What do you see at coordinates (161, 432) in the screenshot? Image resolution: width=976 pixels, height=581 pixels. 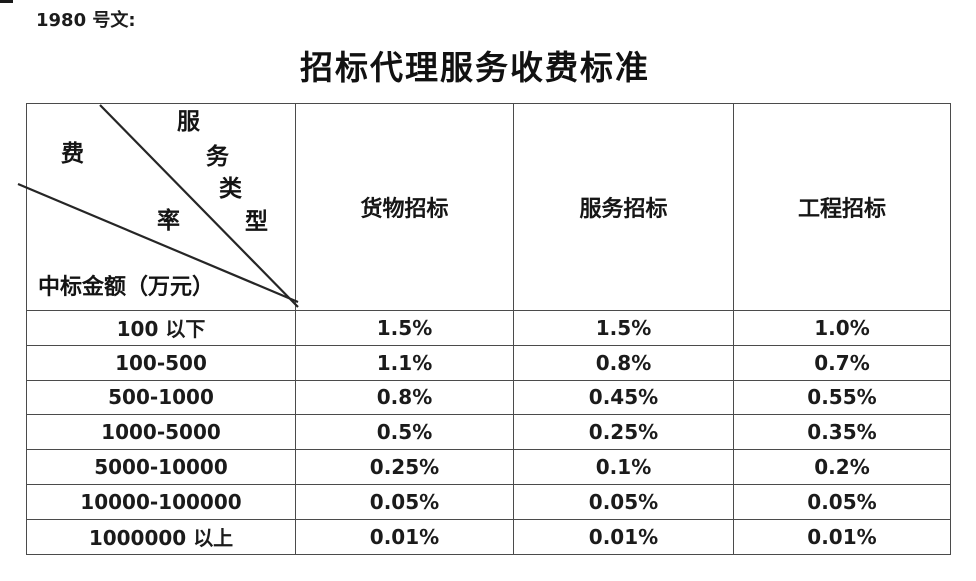 I see `amount-range-cell: 1000-5000` at bounding box center [161, 432].